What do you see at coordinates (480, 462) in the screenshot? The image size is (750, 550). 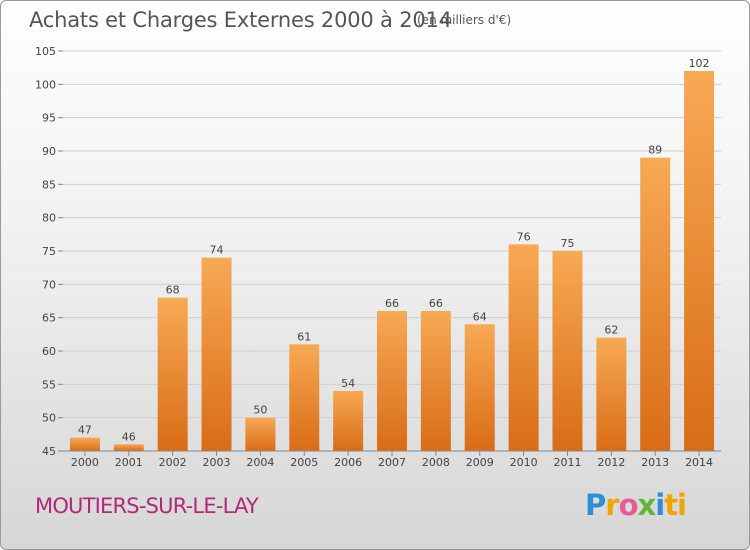 I see `x-tick-label: 2009` at bounding box center [480, 462].